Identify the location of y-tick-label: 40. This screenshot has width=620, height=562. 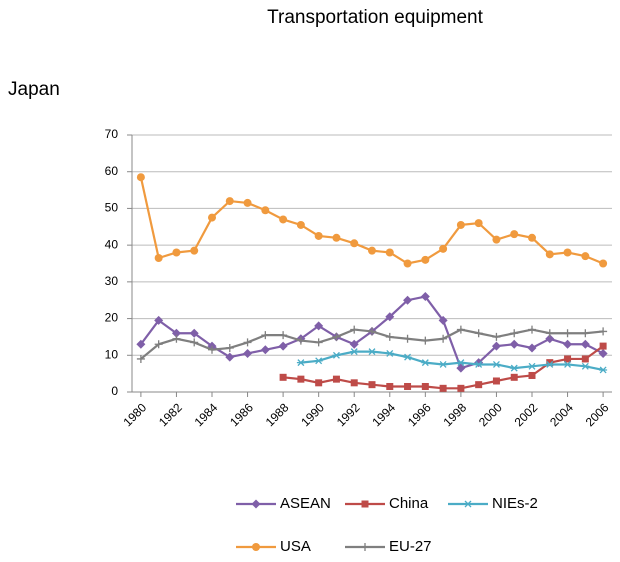
(112, 244).